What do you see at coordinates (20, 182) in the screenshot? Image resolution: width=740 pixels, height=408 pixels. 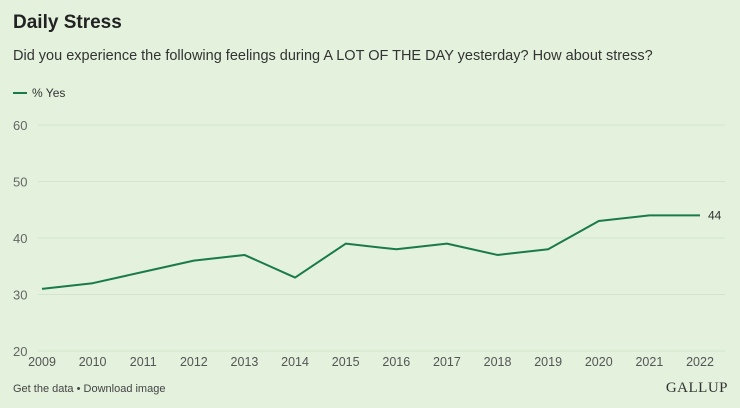 I see `y-tick-label: 50` at bounding box center [20, 182].